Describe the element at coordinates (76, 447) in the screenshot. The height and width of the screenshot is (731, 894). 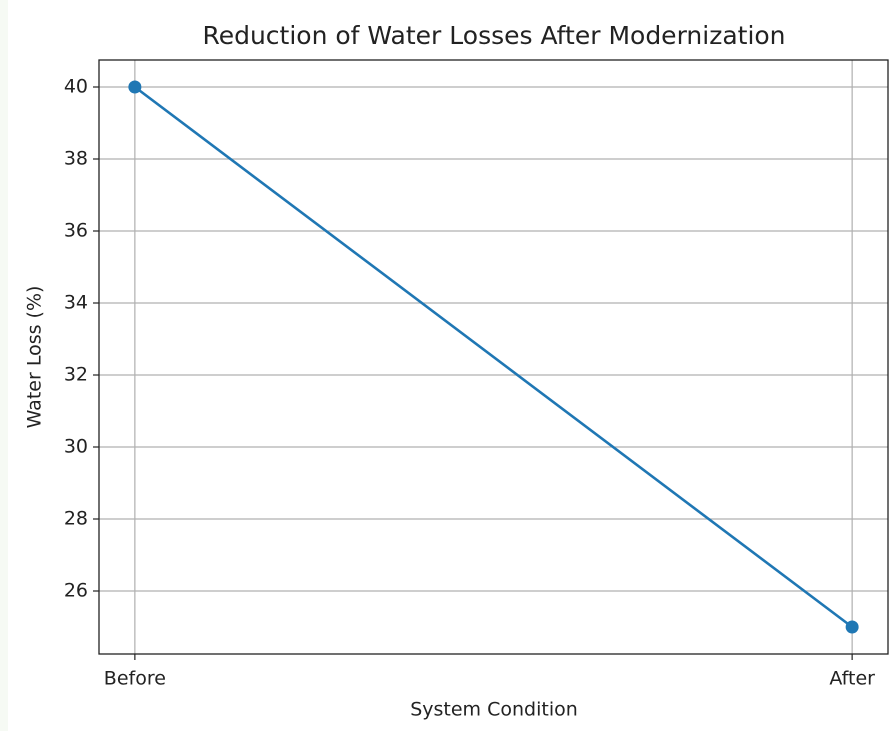
I see `y-tick-label: 30` at that location.